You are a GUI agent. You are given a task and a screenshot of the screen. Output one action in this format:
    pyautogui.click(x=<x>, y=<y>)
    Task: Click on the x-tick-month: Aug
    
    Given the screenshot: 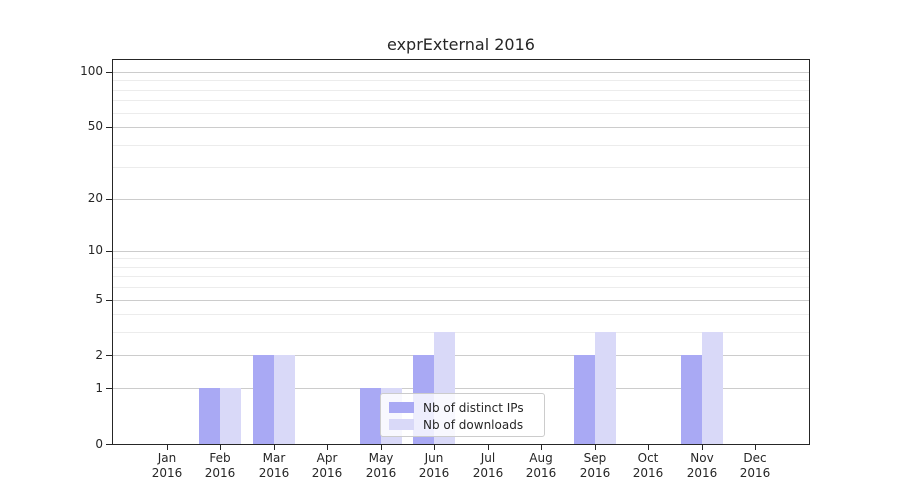 What is the action you would take?
    pyautogui.click(x=541, y=458)
    